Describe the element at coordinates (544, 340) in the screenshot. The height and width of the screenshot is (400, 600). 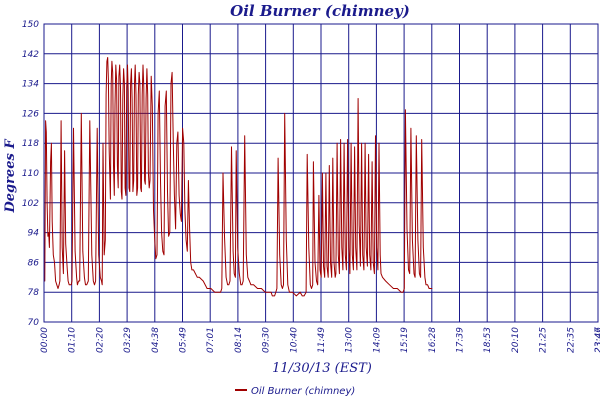
I see `x-tick-label: 21:25` at that location.